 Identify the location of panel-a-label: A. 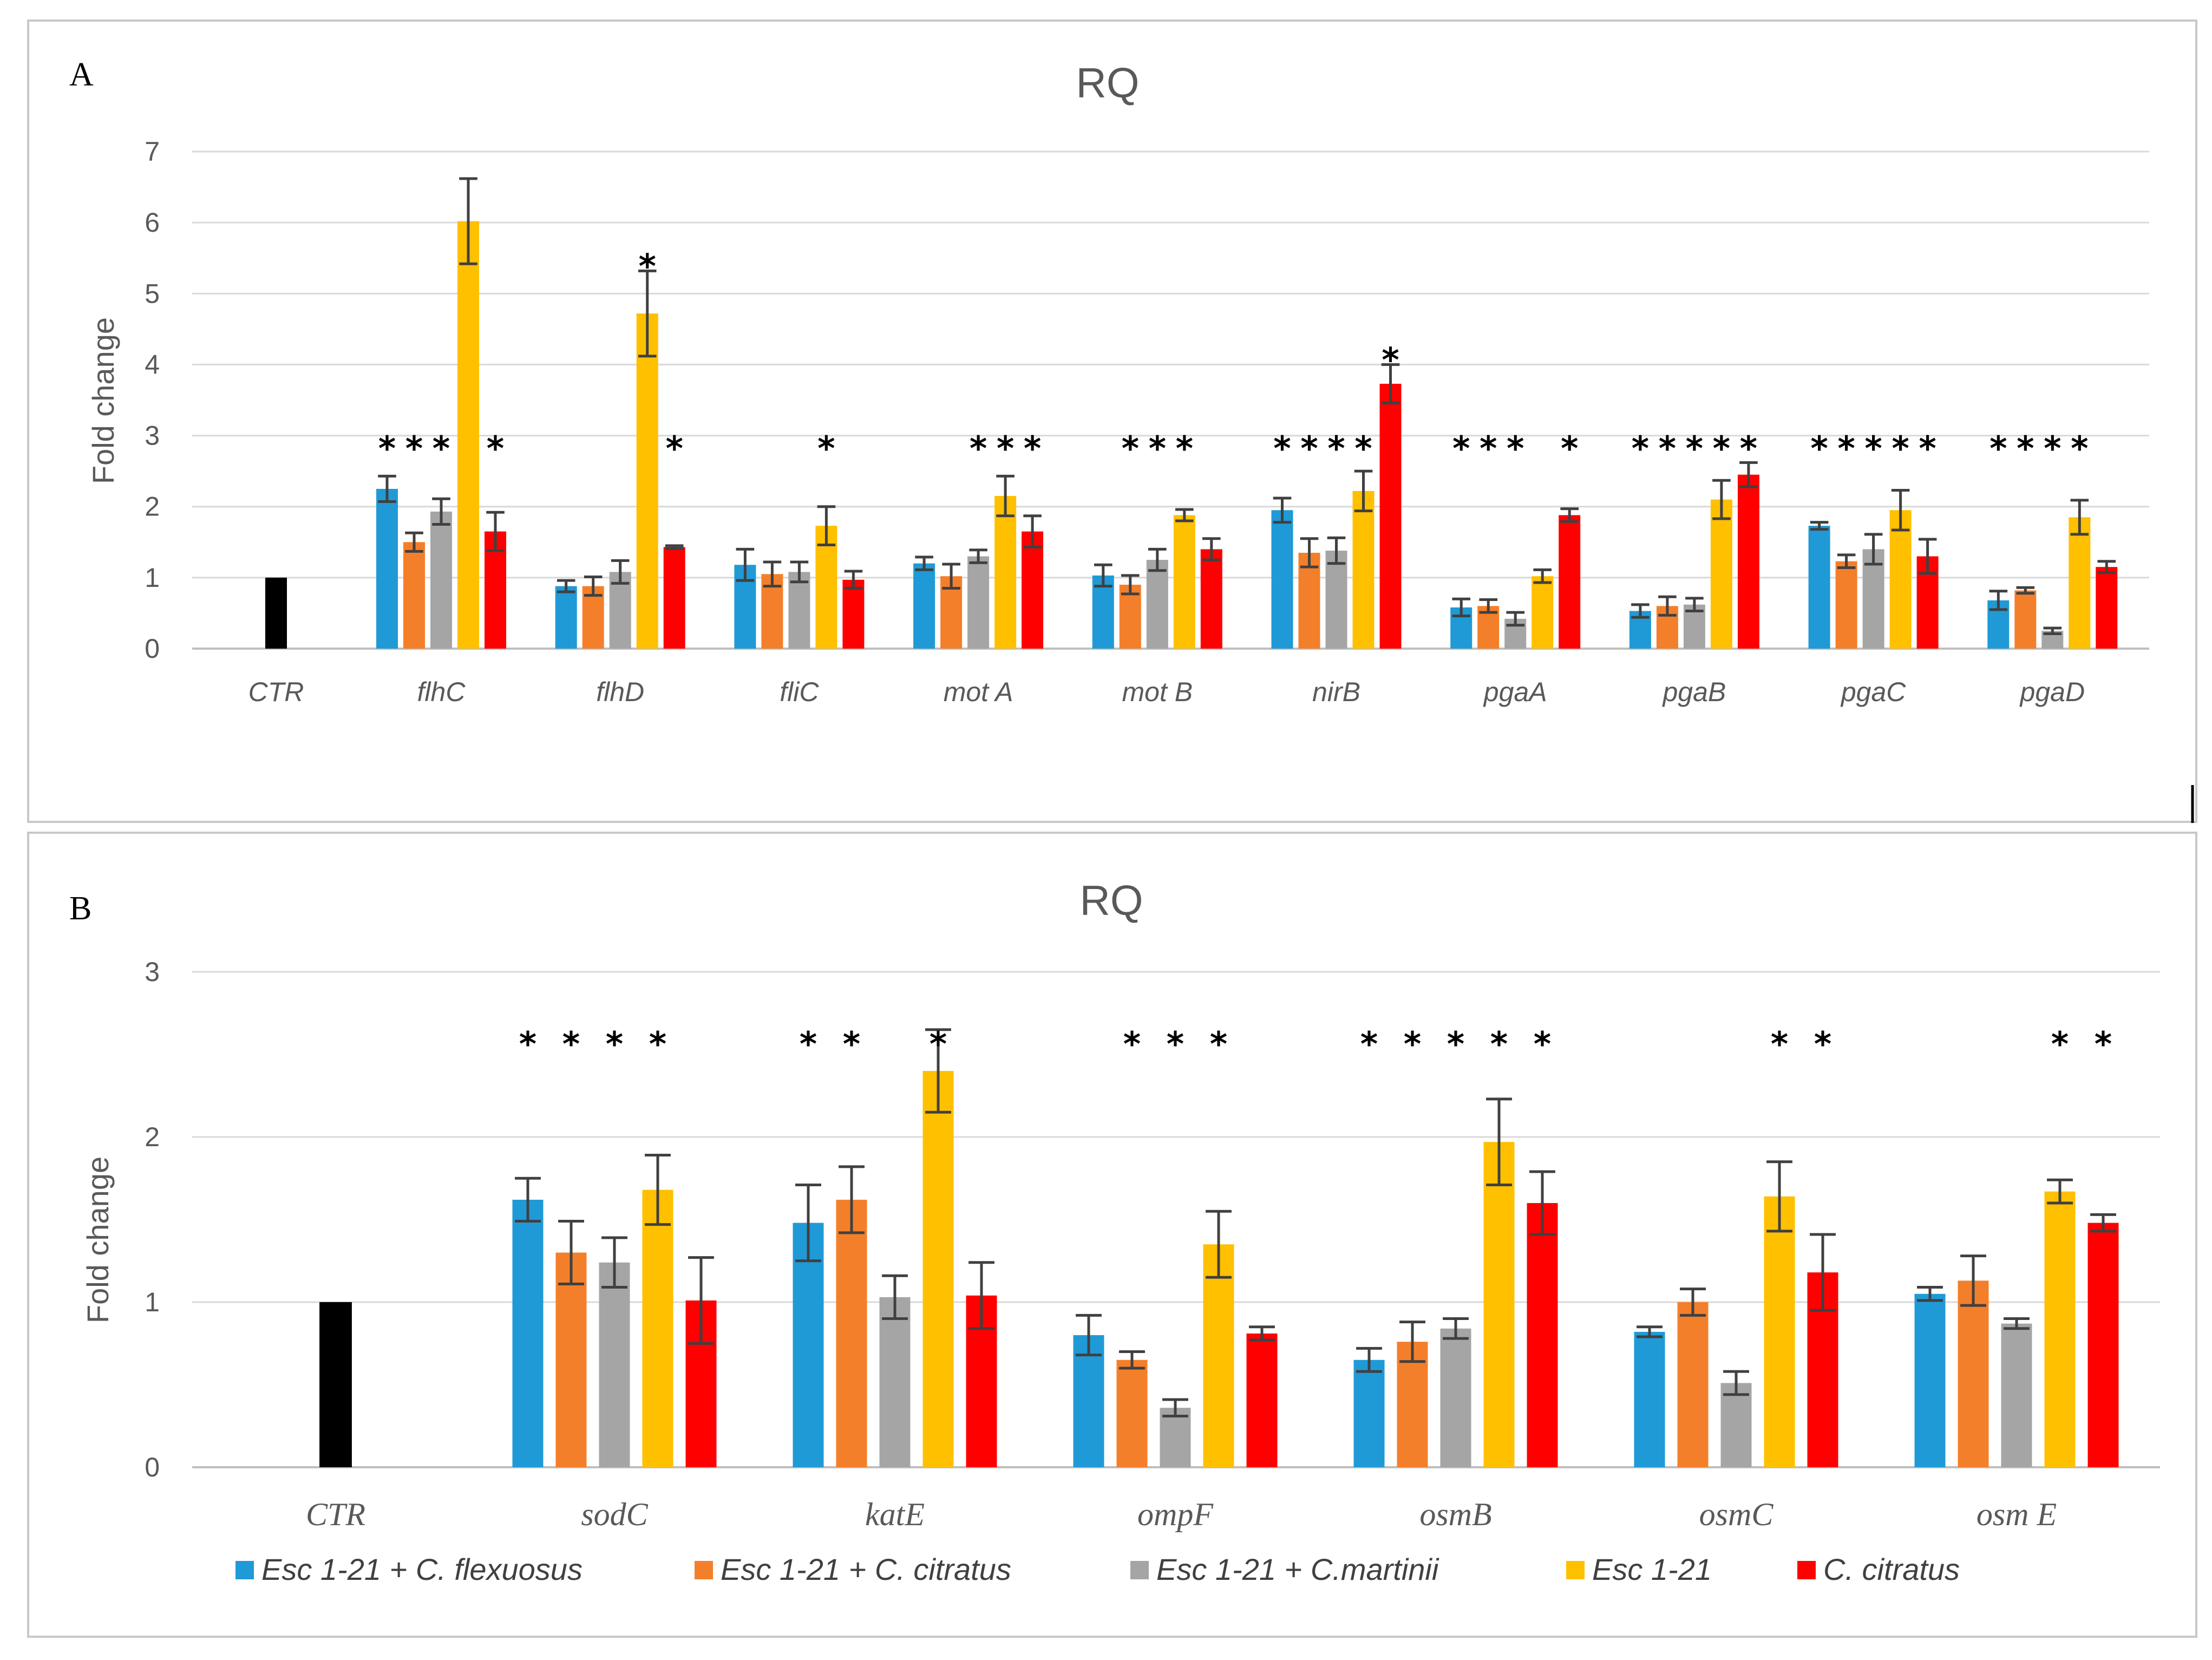
(81, 74).